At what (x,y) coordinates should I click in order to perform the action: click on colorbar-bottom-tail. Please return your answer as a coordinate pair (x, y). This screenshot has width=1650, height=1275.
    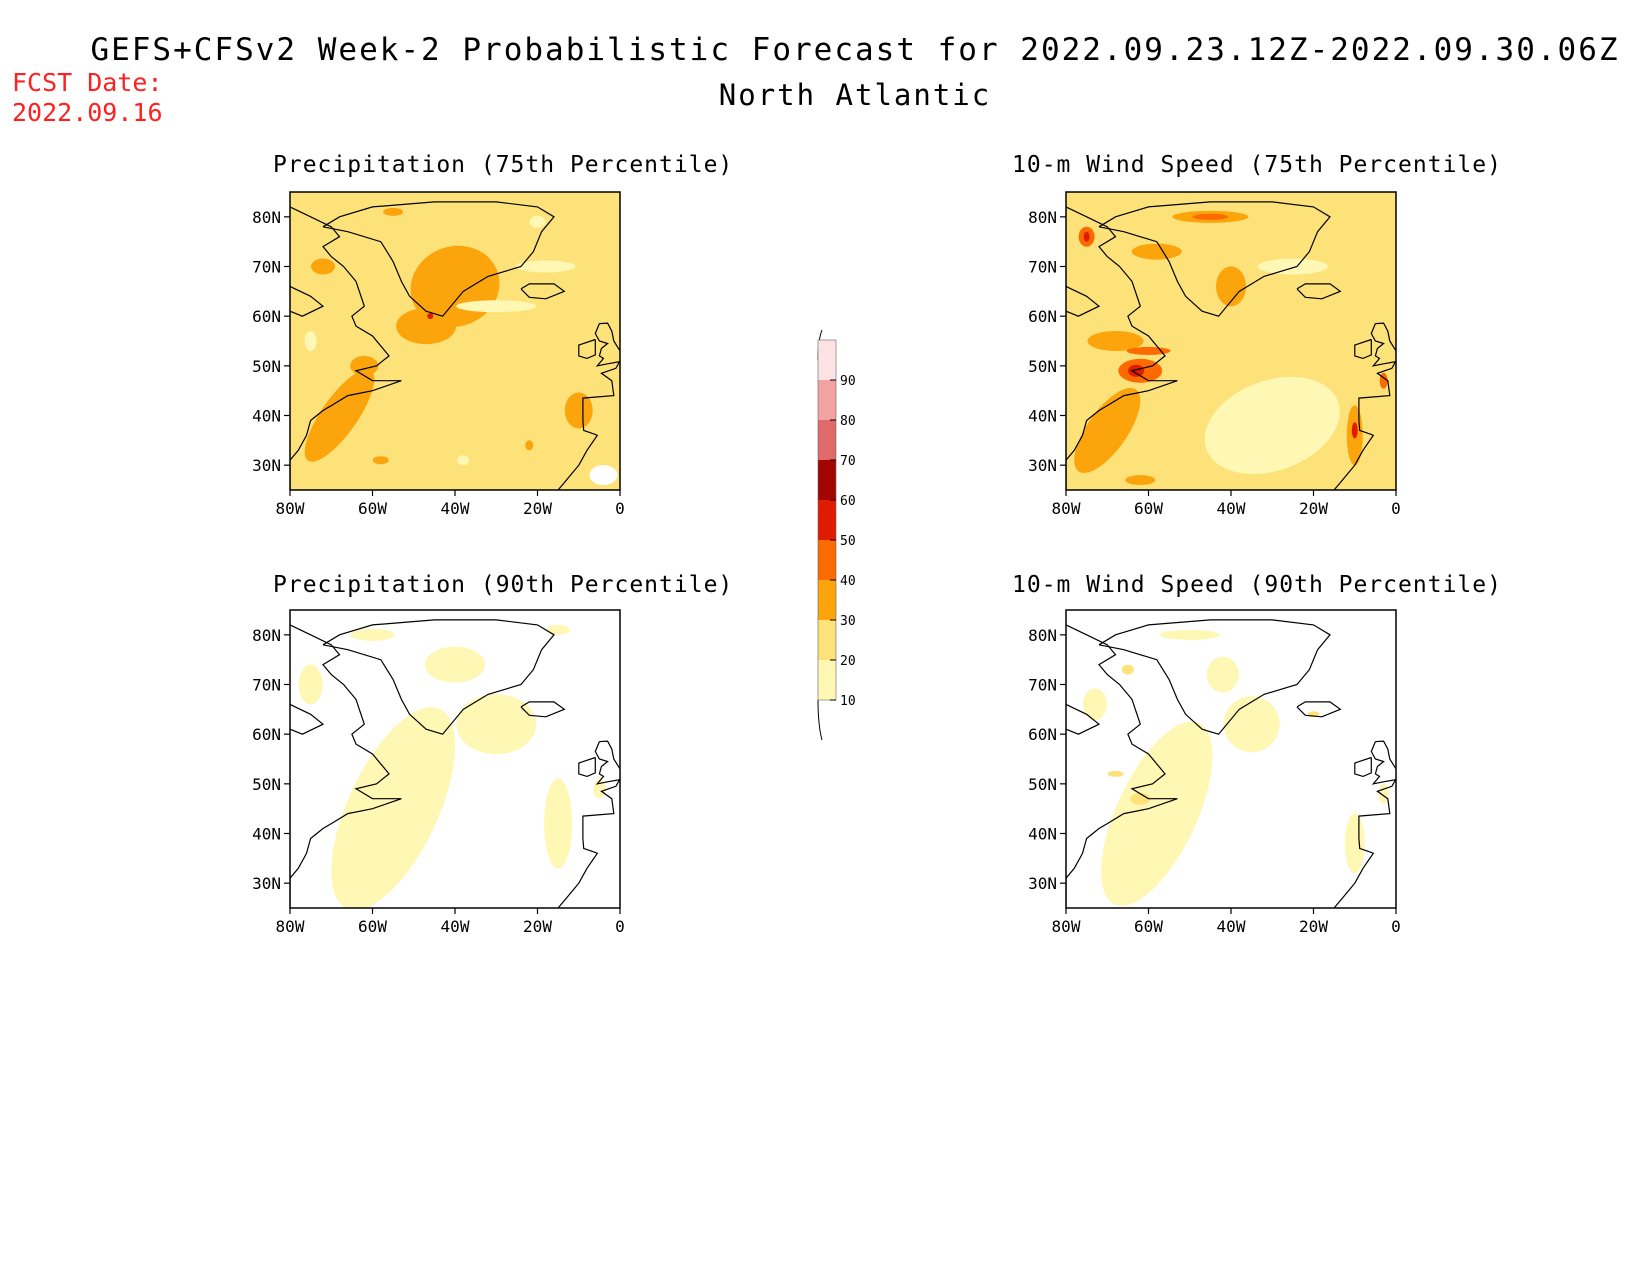
    Looking at the image, I should click on (820, 720).